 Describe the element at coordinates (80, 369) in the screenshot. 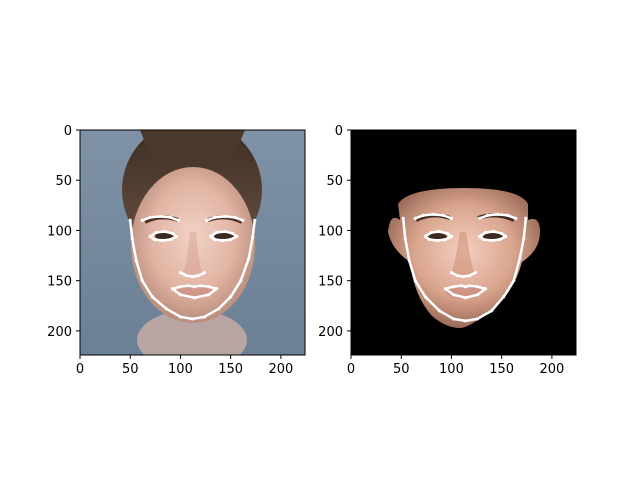

I see `x-tick-label: 0` at that location.